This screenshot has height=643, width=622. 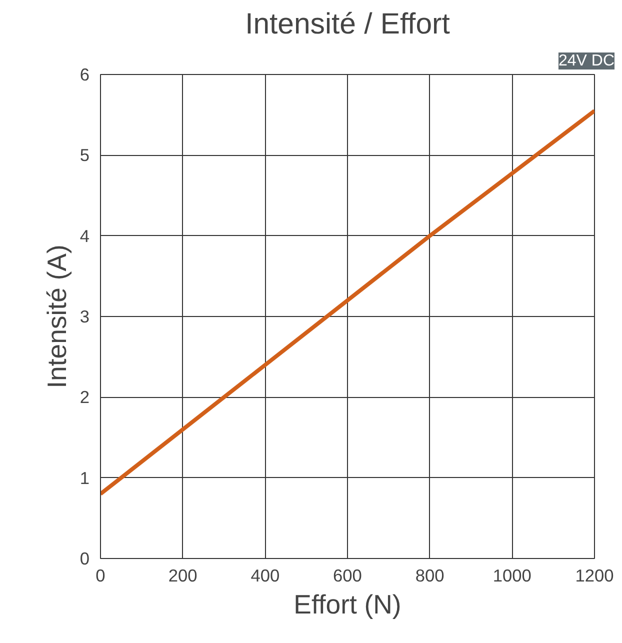 What do you see at coordinates (347, 24) in the screenshot?
I see `chart-title: Intensité / Effort` at bounding box center [347, 24].